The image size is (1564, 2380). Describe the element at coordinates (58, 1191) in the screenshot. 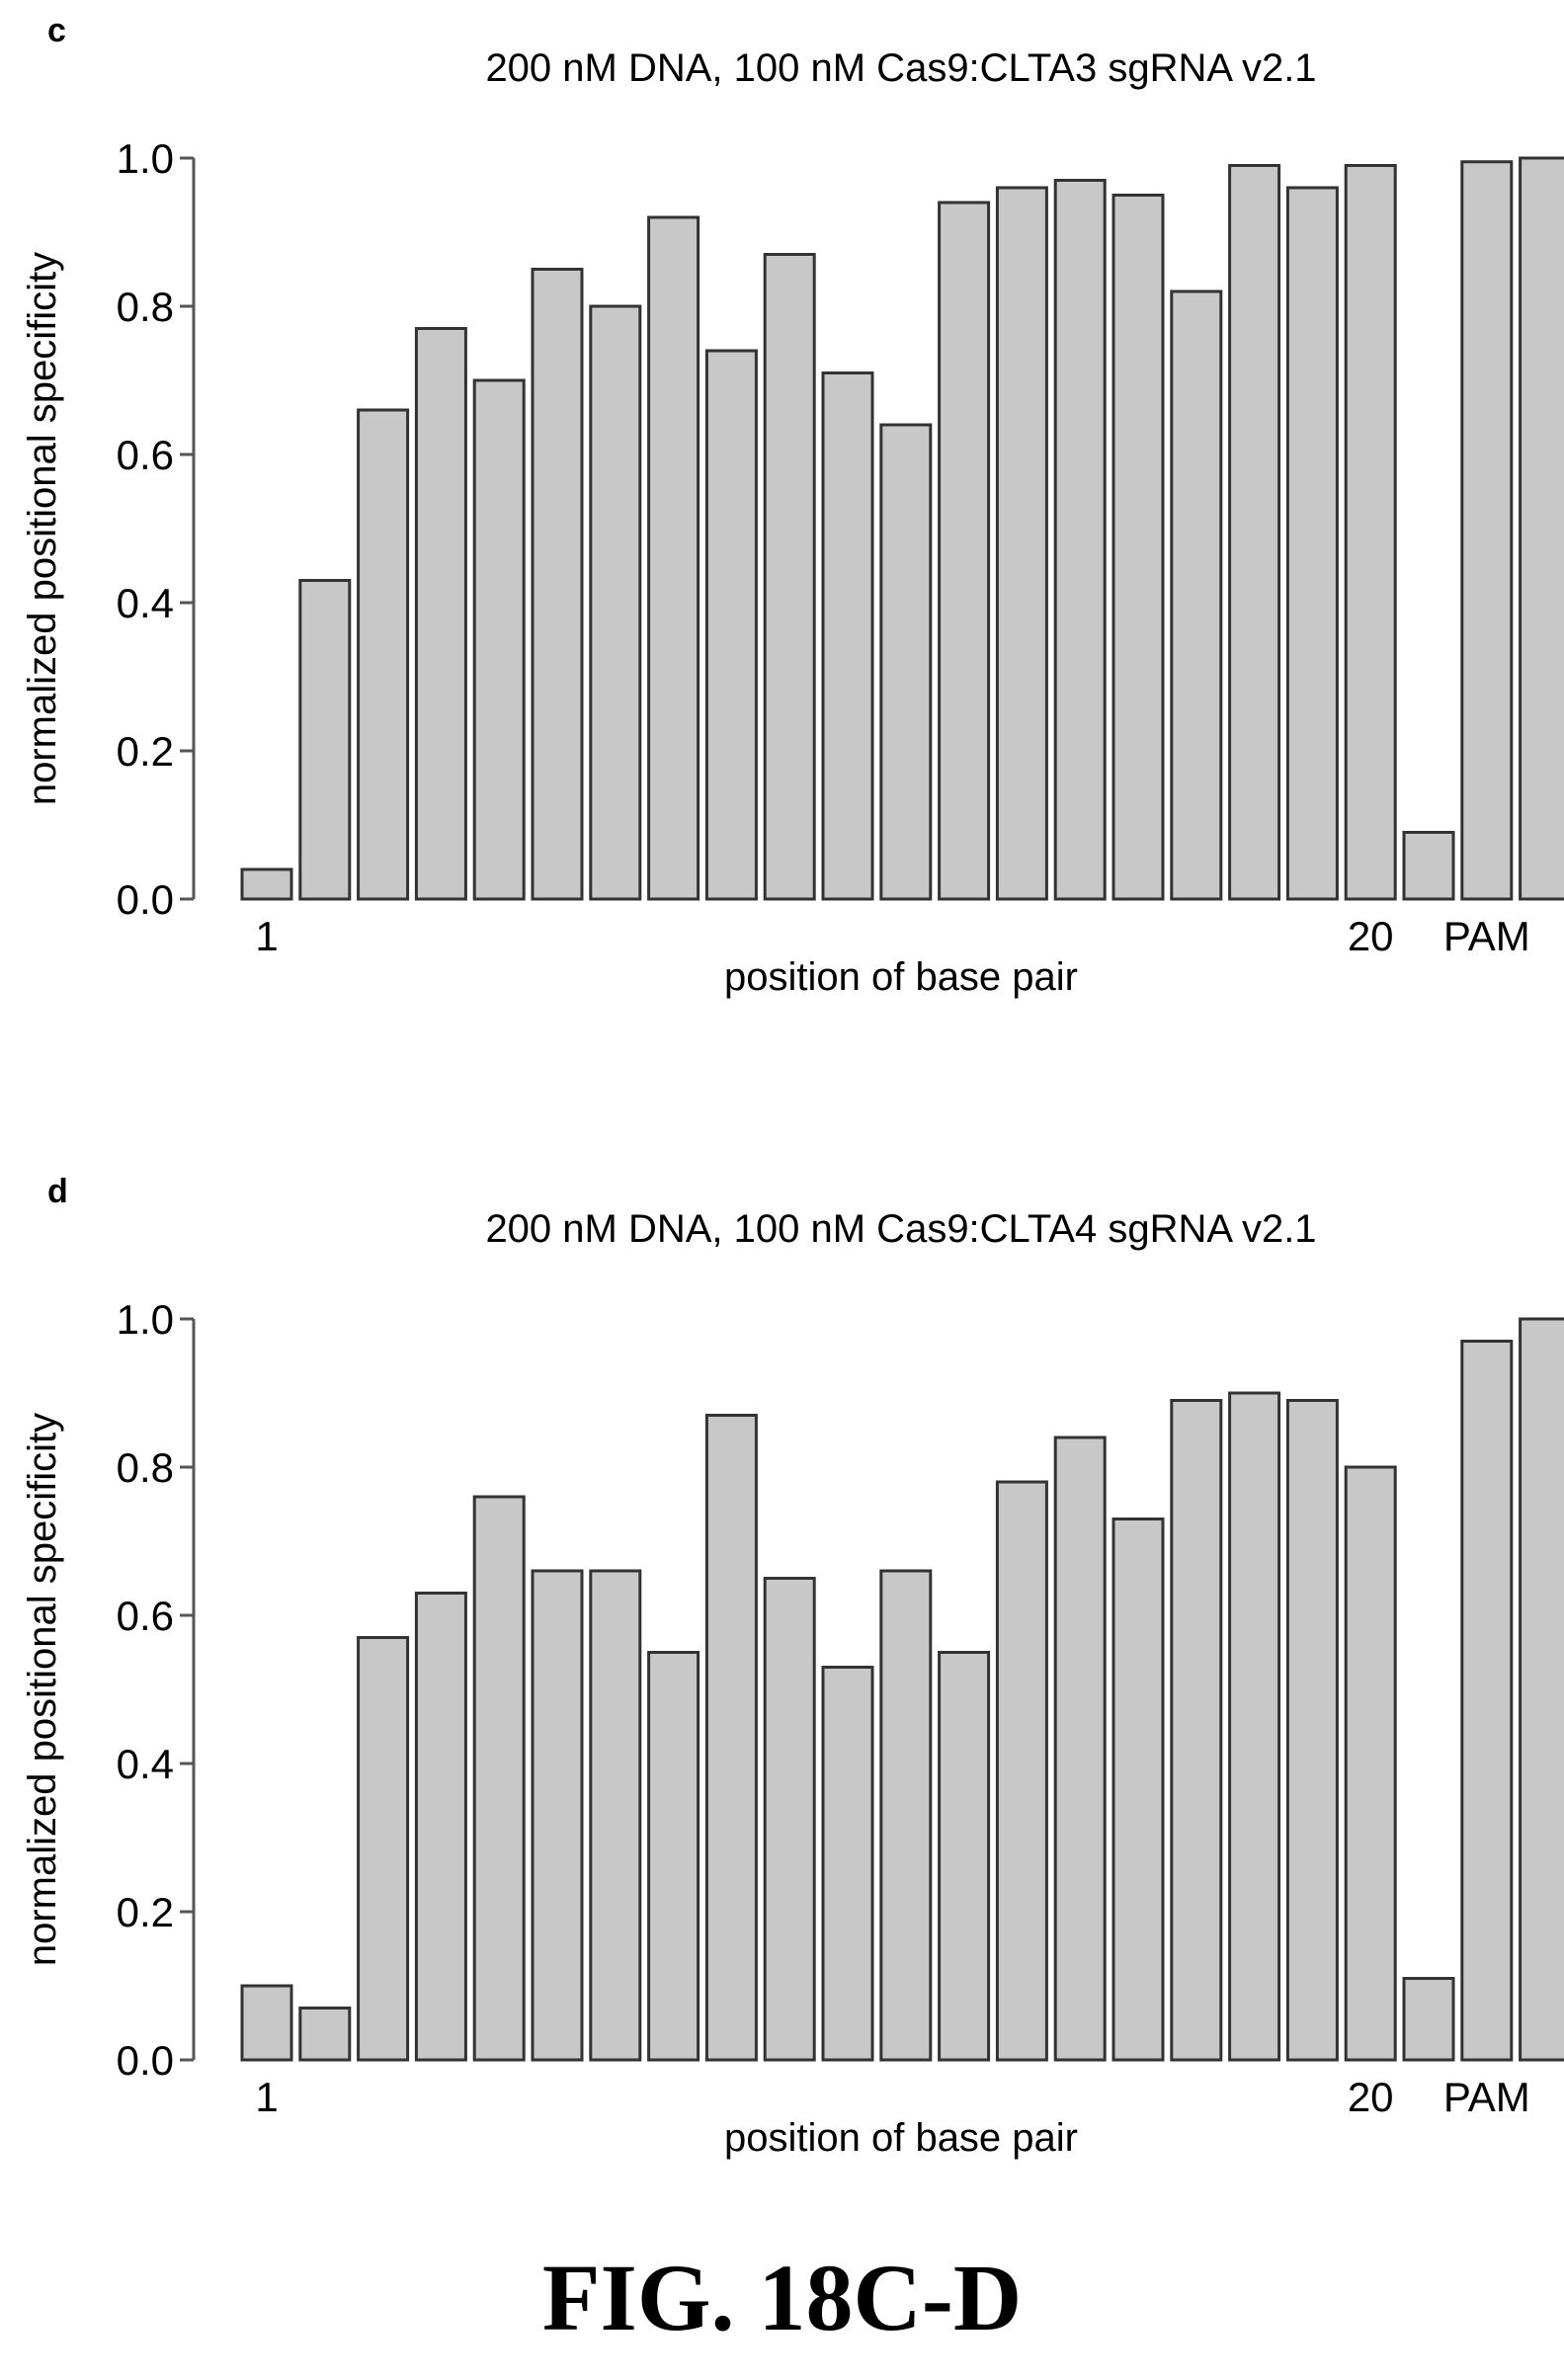

I see `panel-letter: d` at that location.